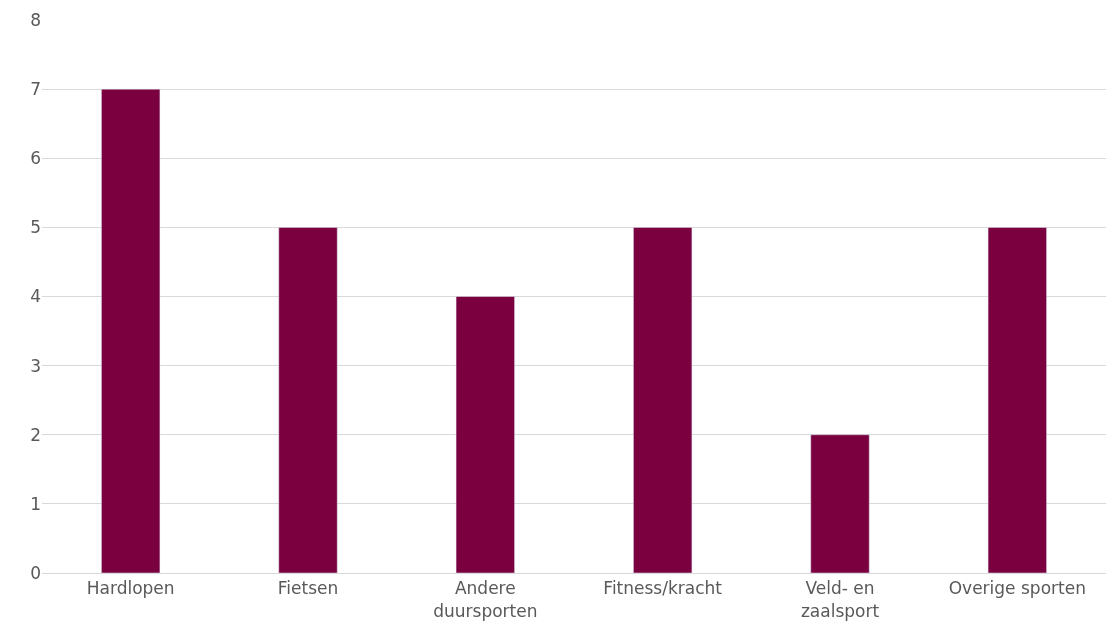 The image size is (1112, 643). Describe the element at coordinates (1017, 588) in the screenshot. I see `x-tick-label: Overige sporten` at that location.